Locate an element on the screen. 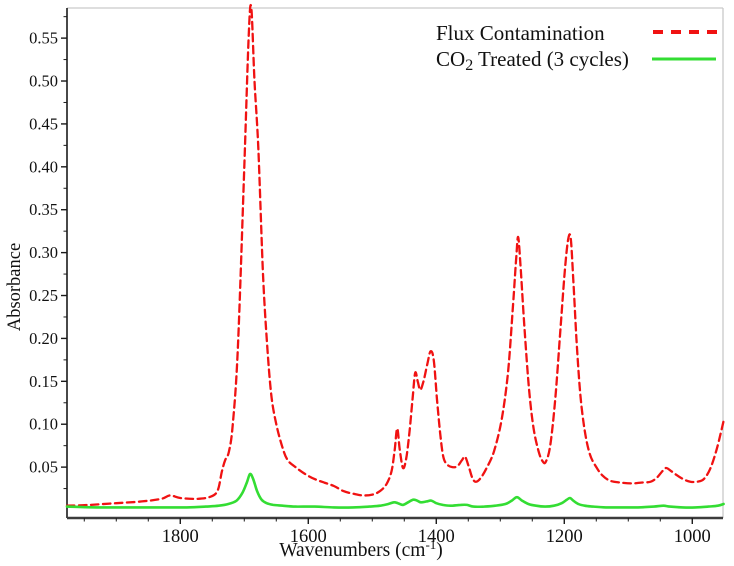 This screenshot has width=734, height=566. y-tick-label: 0.20 is located at coordinates (43, 338).